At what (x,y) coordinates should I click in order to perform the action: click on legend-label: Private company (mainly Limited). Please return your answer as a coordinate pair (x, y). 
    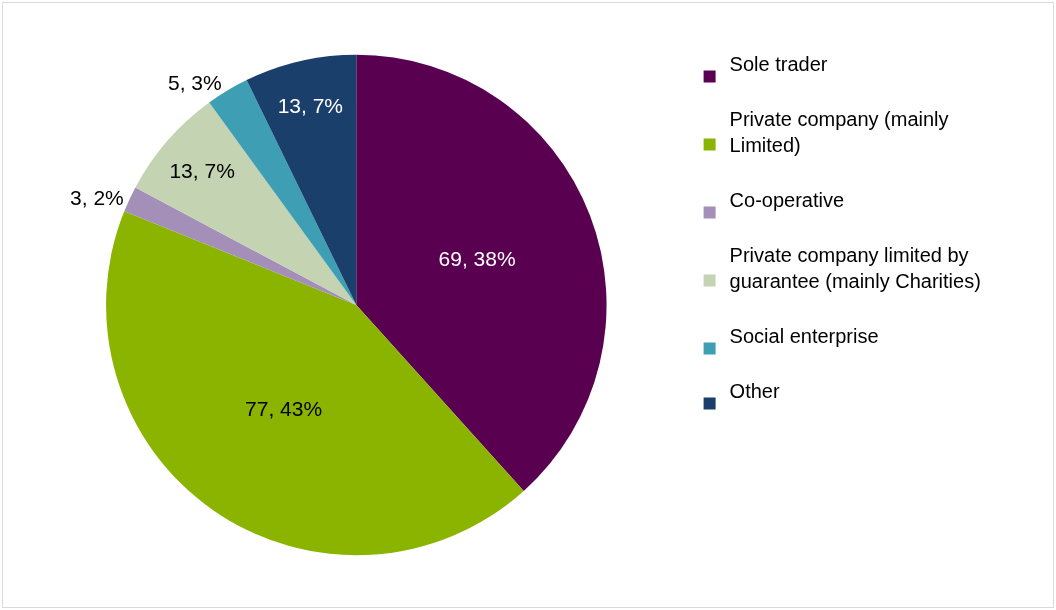
    Looking at the image, I should click on (839, 132).